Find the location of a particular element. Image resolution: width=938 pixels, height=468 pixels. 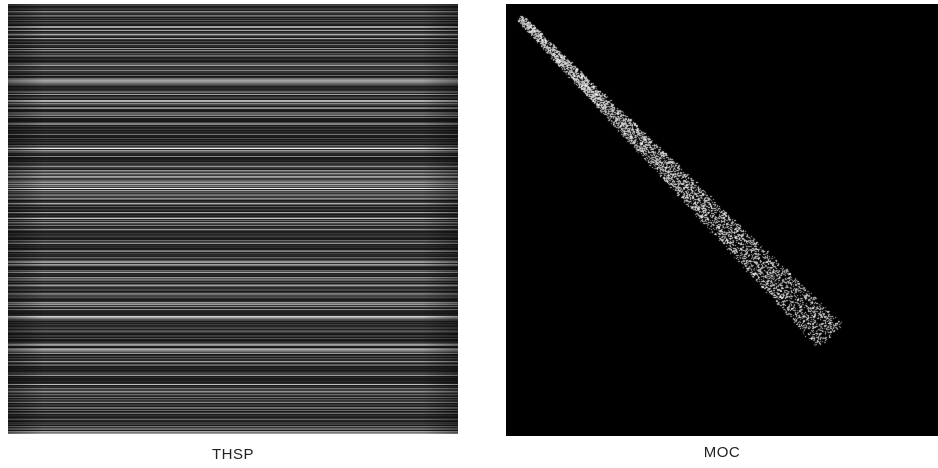

thsp-caption: THSP is located at coordinates (232, 454).